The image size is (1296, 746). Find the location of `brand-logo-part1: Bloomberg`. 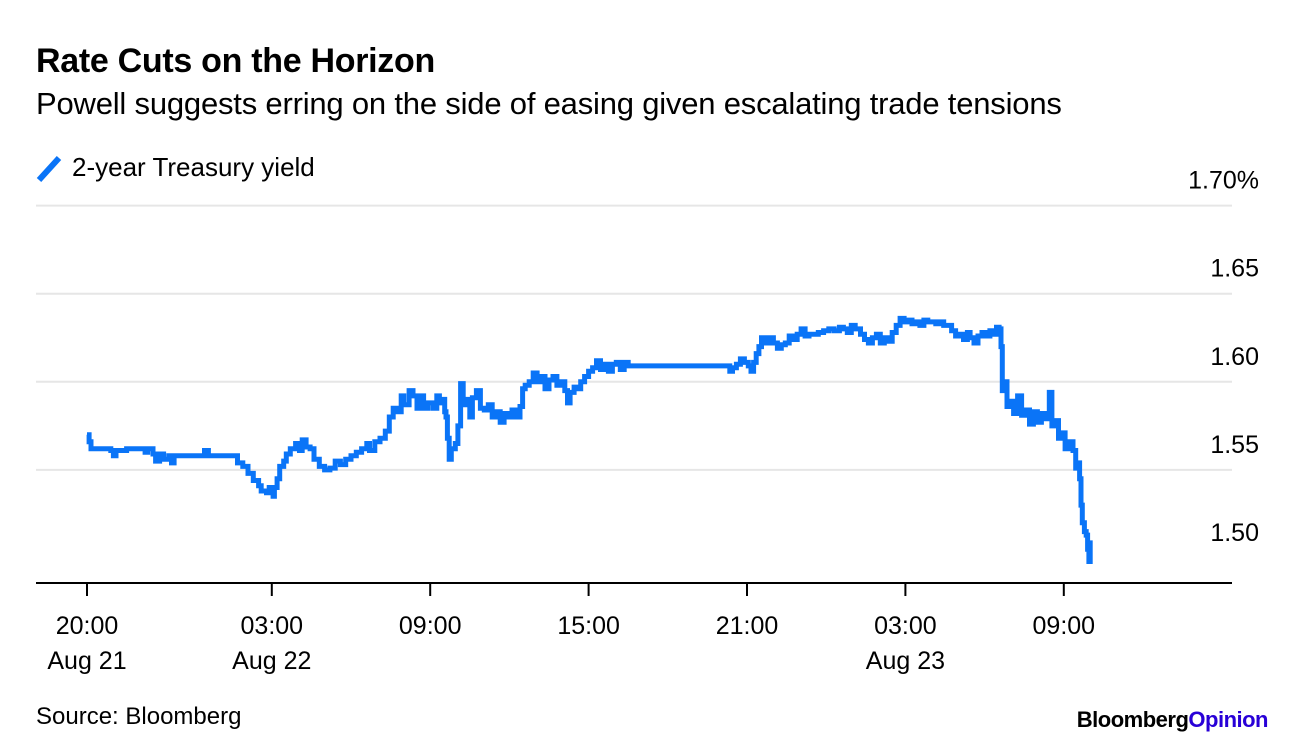

brand-logo-part1: Bloomberg is located at coordinates (1132, 719).